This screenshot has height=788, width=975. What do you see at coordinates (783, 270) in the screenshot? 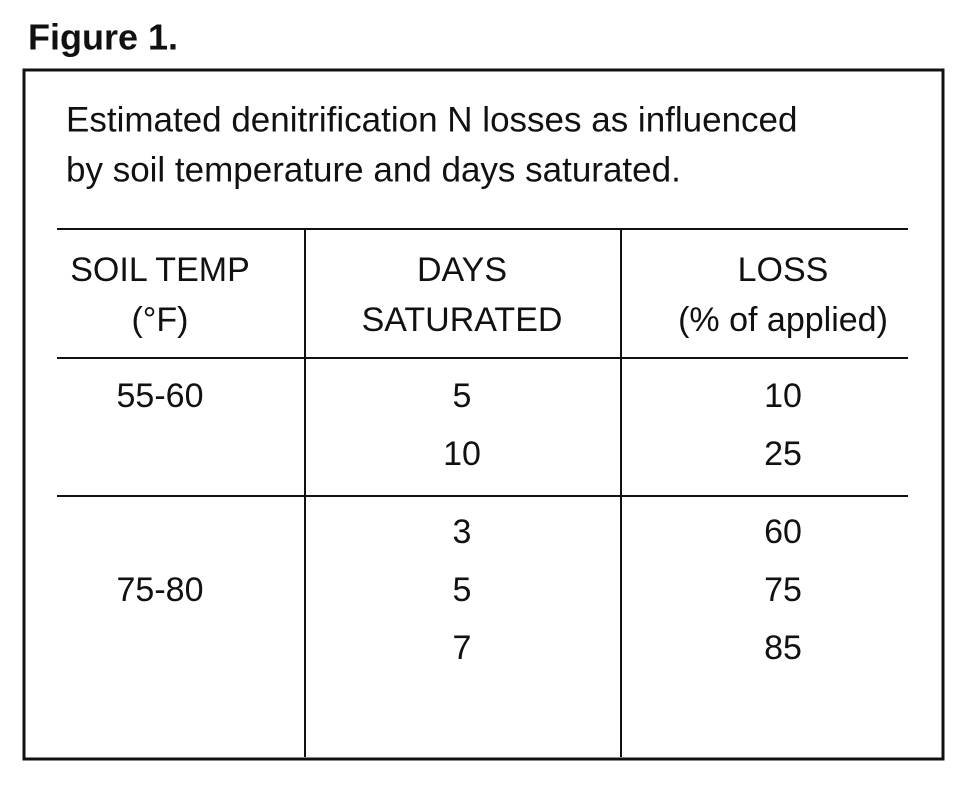
I see `column-header: LOSS` at bounding box center [783, 270].